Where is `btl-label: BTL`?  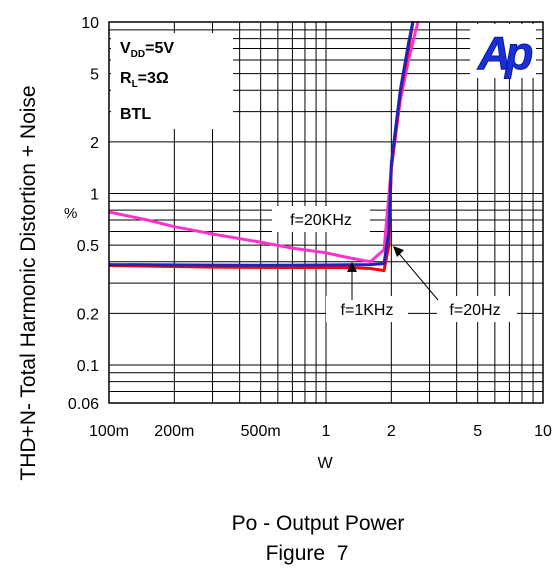
btl-label: BTL is located at coordinates (135, 114).